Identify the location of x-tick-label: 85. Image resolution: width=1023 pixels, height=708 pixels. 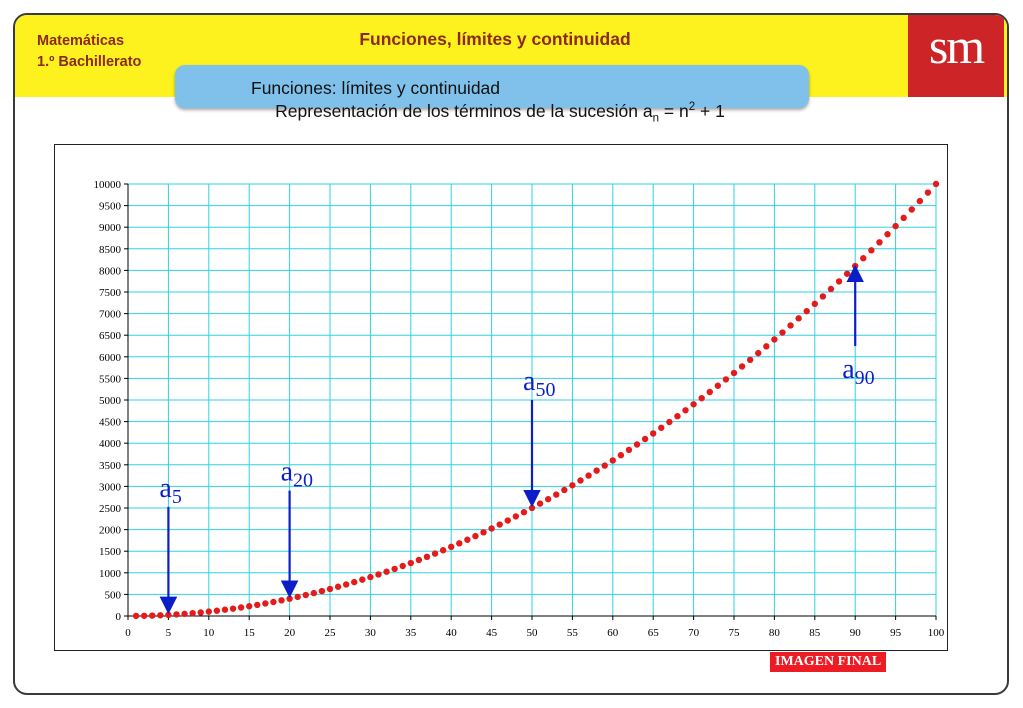
(815, 633).